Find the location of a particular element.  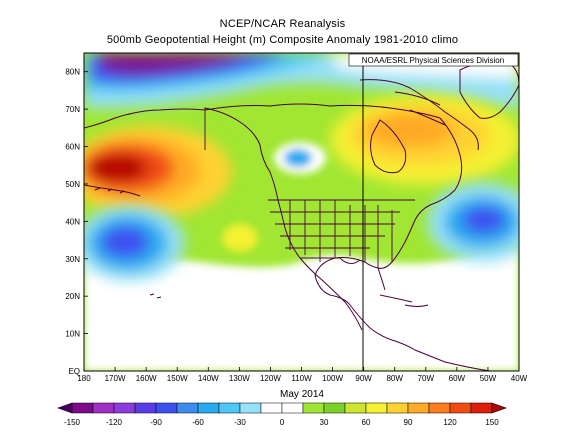

credit-text: NOAA/ESRL Physical Sciences Division is located at coordinates (433, 60).